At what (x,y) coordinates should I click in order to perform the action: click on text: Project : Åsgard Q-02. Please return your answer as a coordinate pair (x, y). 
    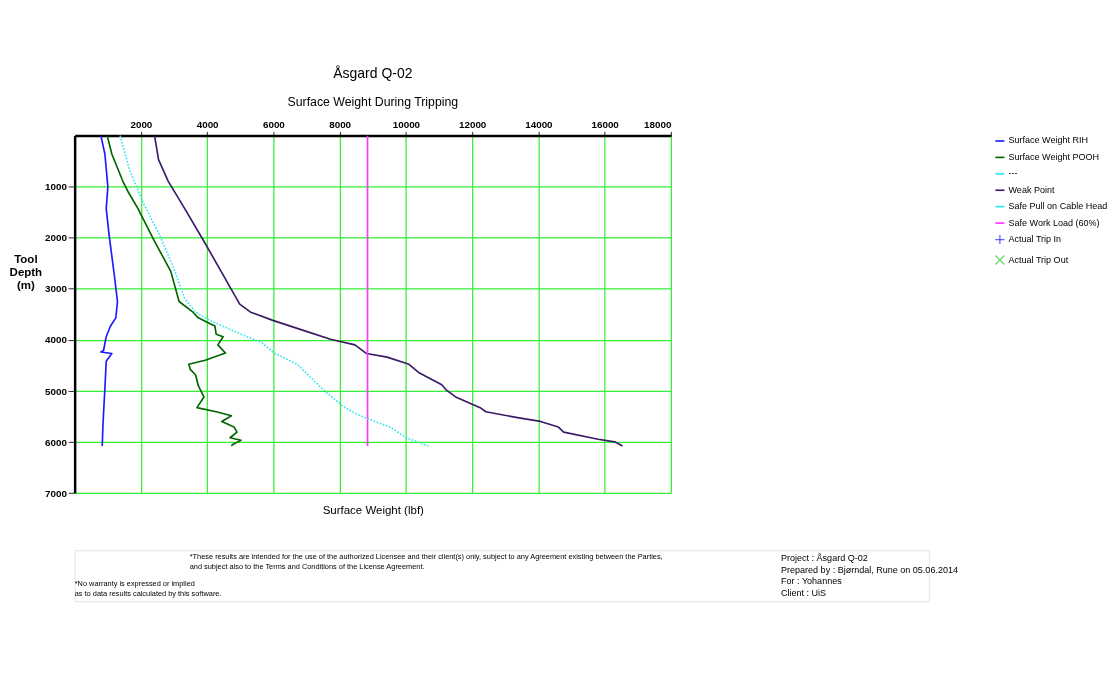
    Looking at the image, I should click on (824, 558).